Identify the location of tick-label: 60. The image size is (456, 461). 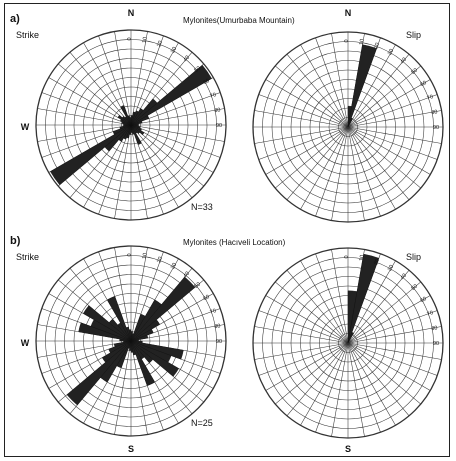
(207, 82).